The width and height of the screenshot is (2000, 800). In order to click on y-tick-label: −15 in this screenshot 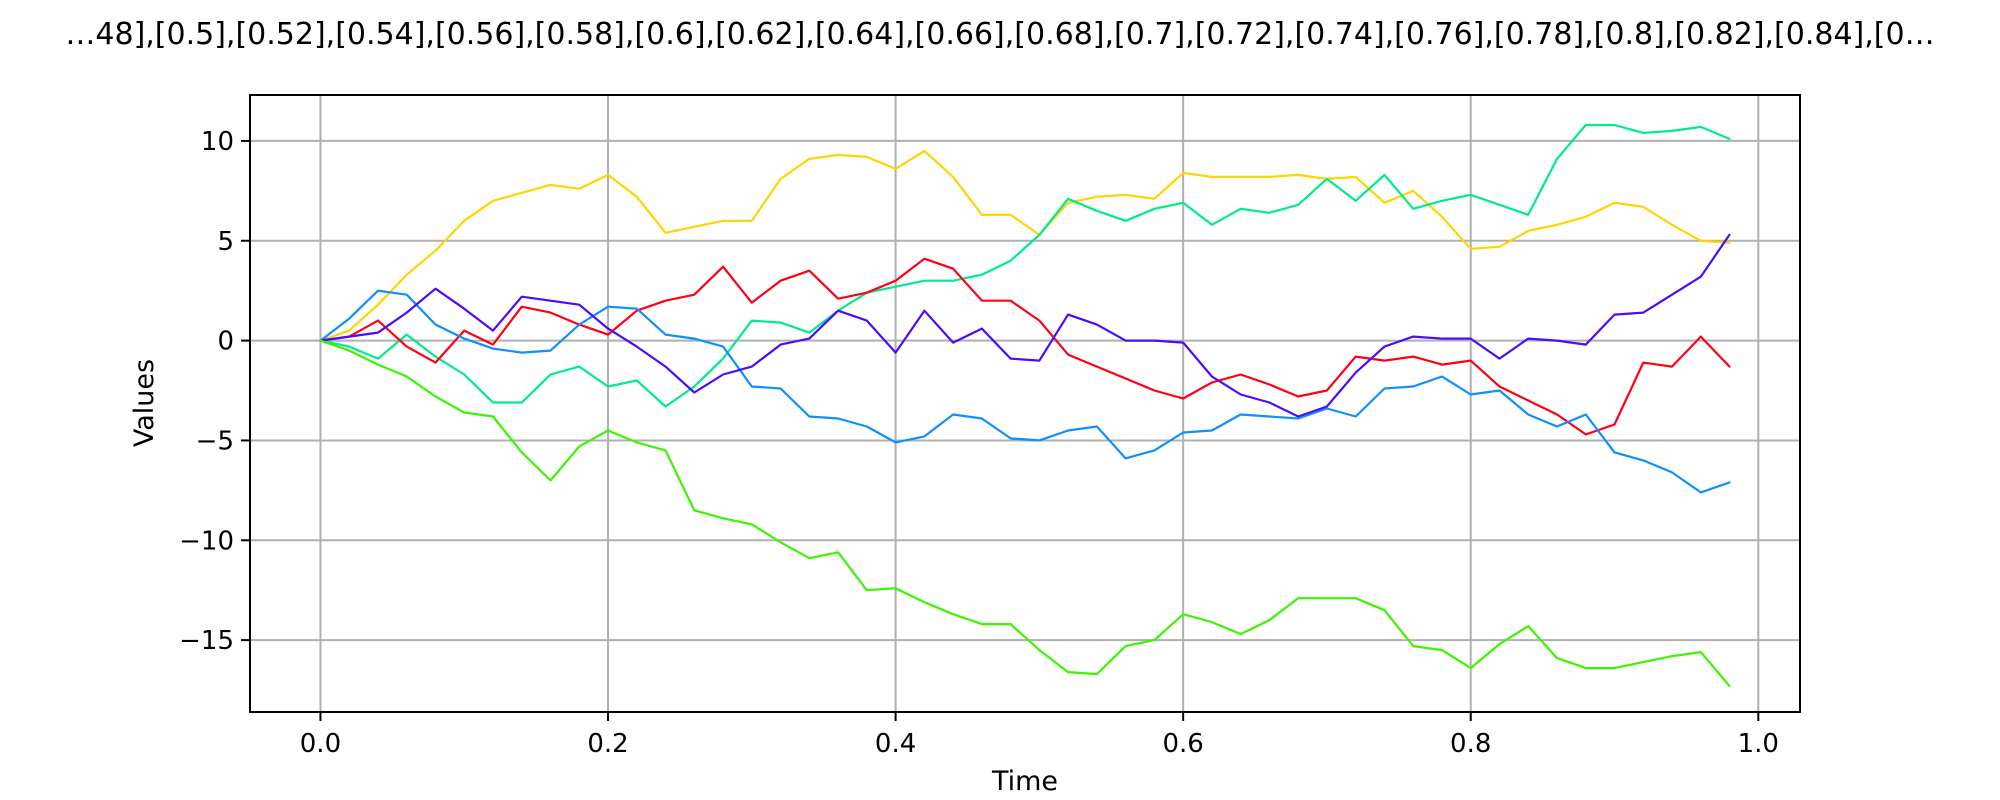, I will do `click(206, 641)`.